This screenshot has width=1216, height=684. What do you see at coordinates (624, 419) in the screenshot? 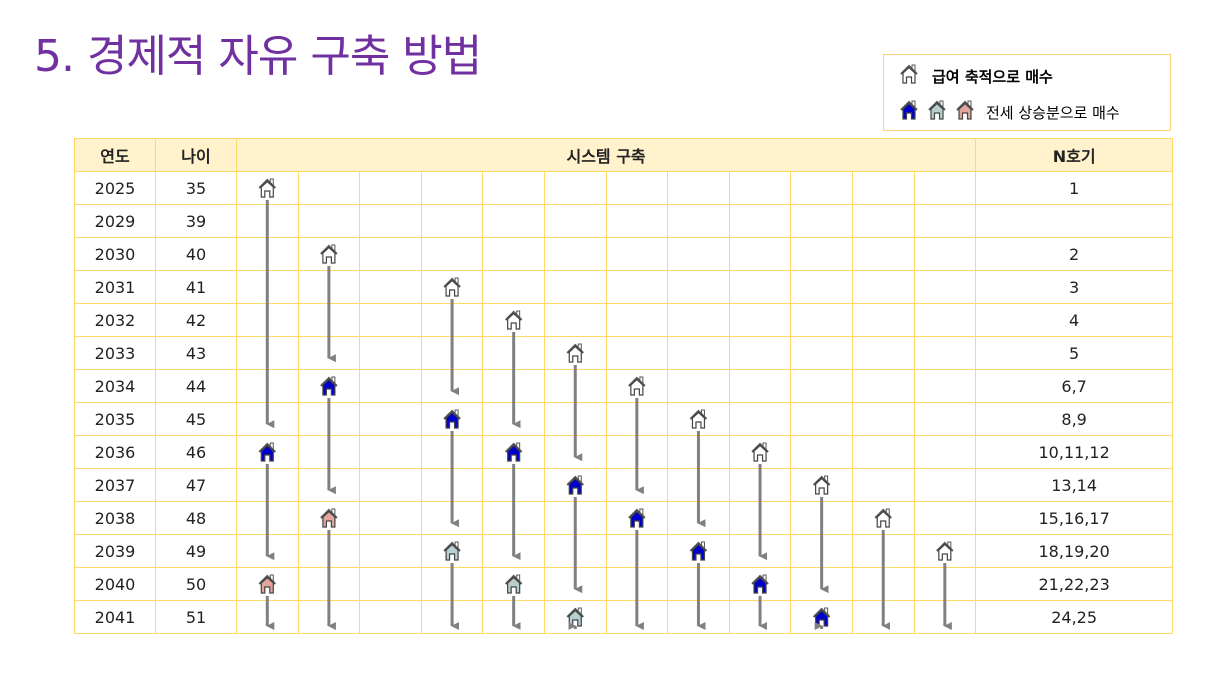
I see `table-row: 2035 45 8,9` at bounding box center [624, 419].